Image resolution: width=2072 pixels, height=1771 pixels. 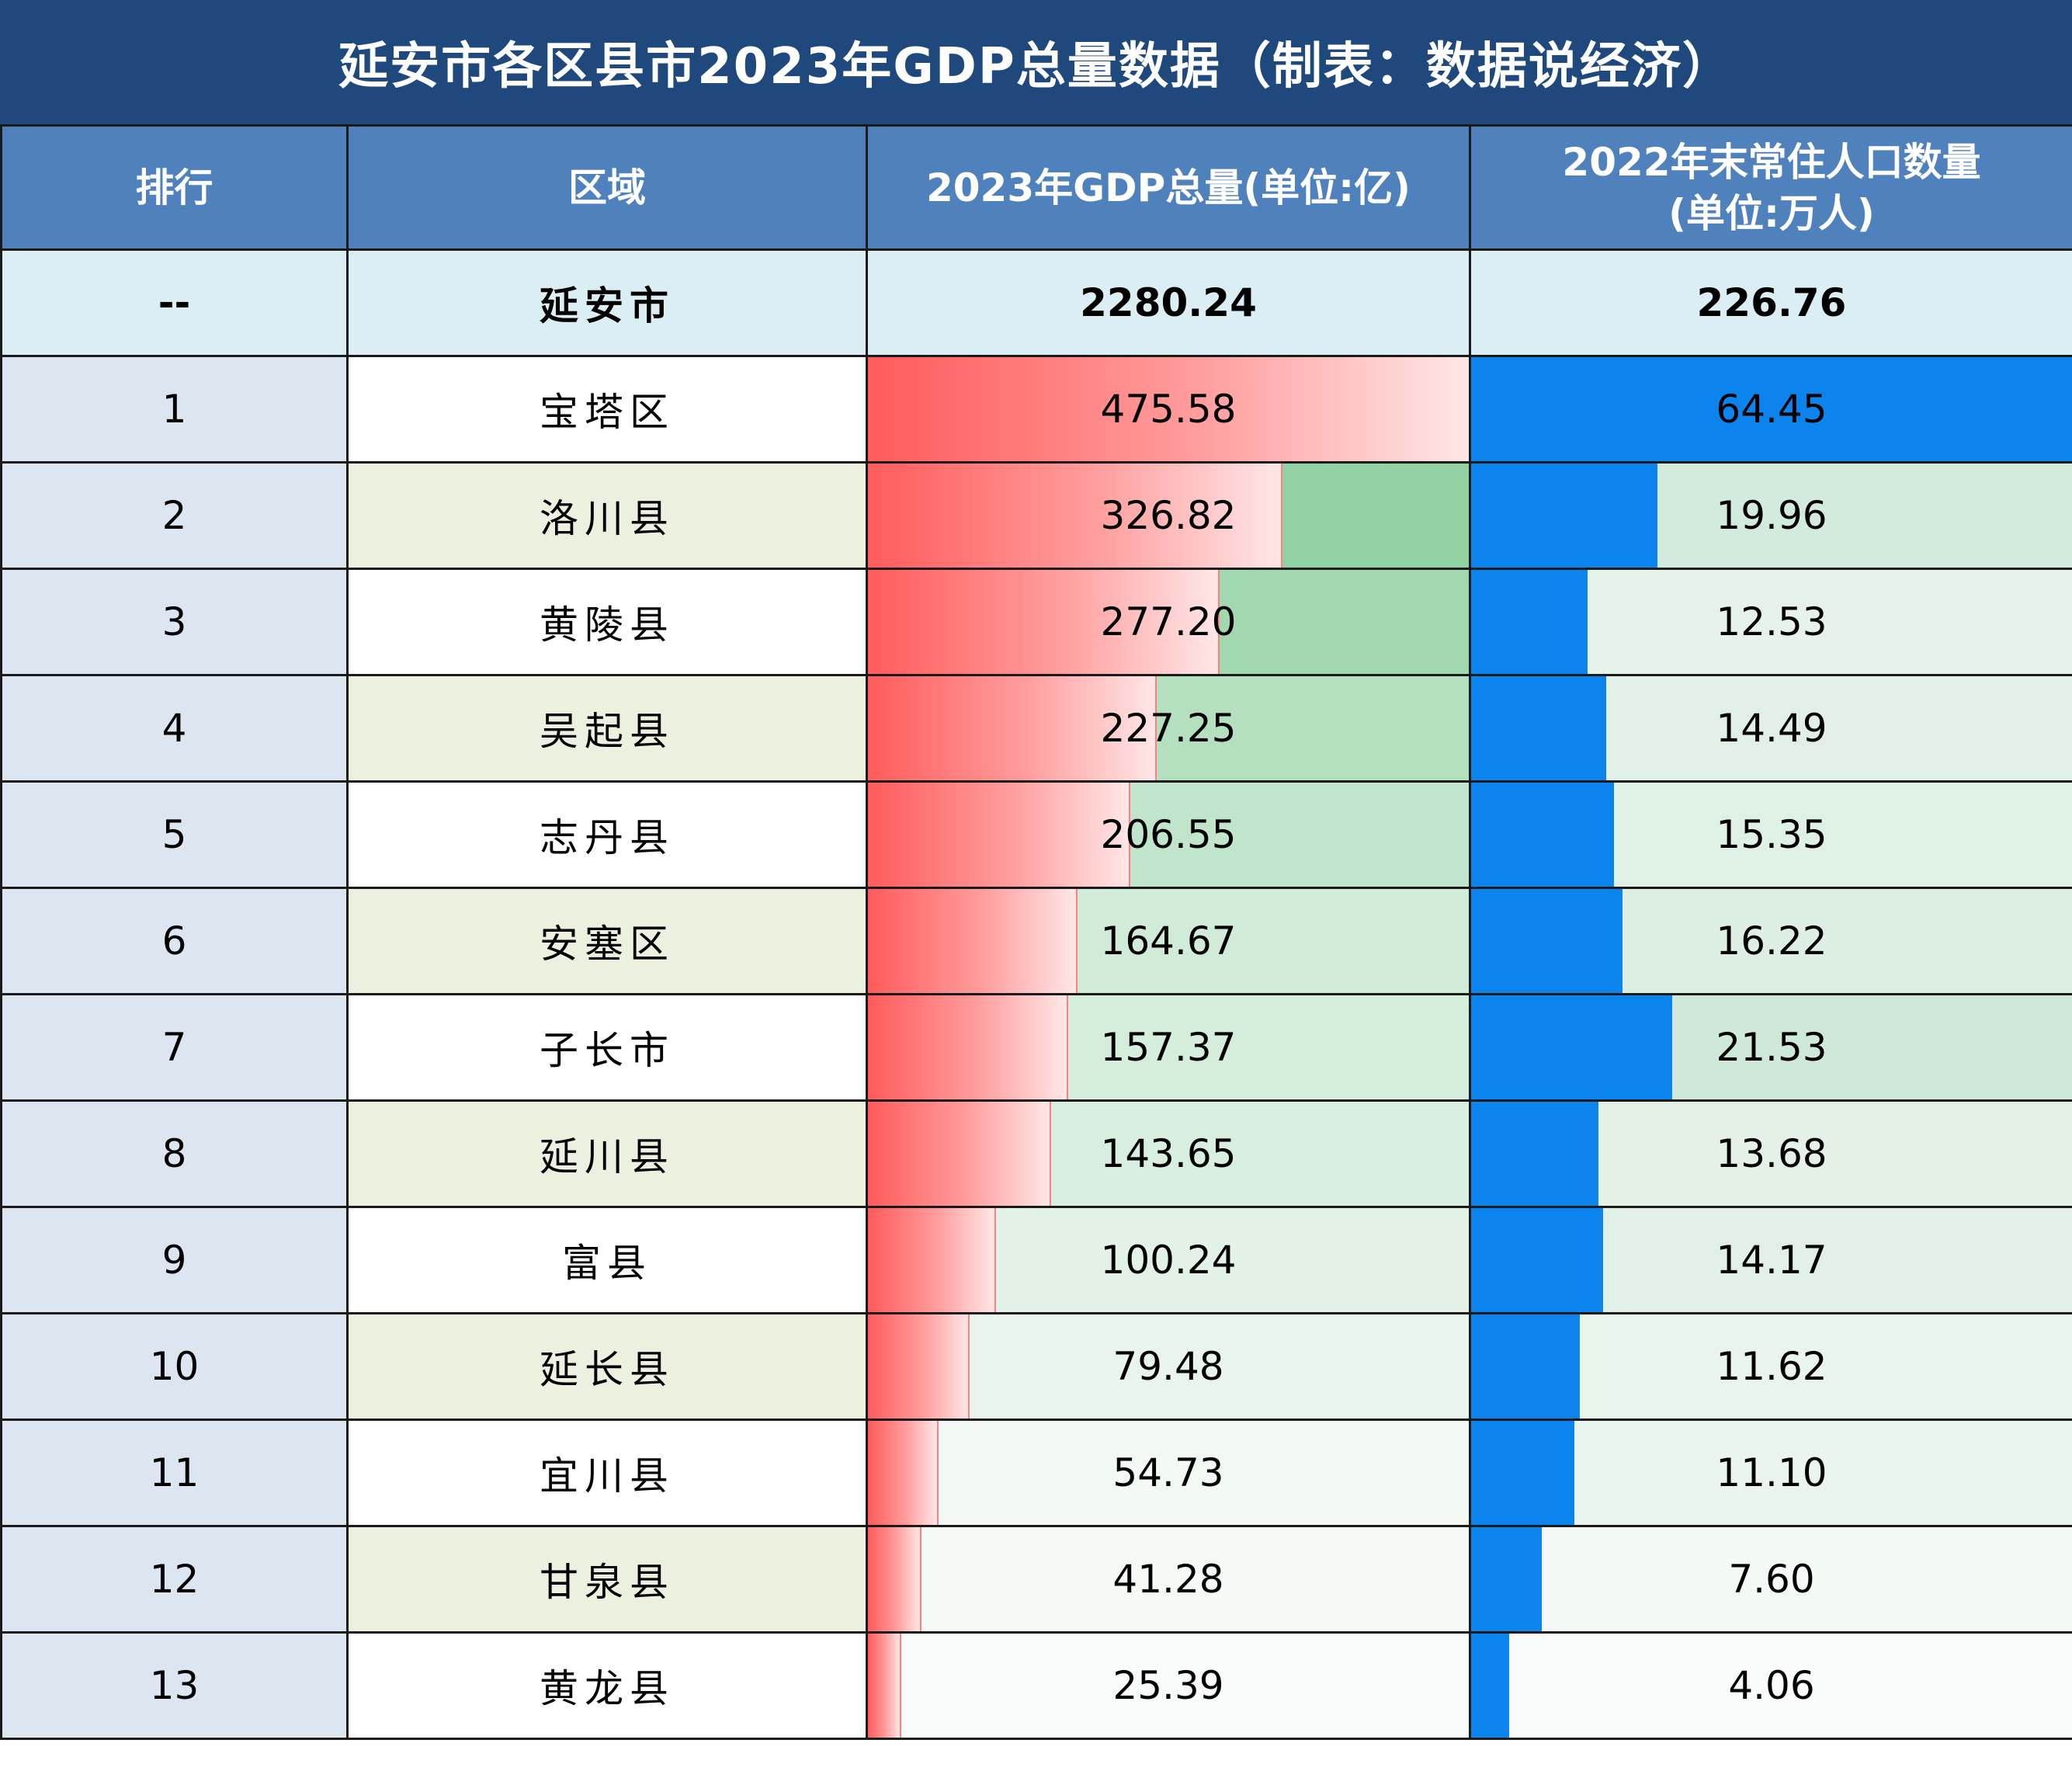 I want to click on pop-value: 16.22, so click(x=1772, y=941).